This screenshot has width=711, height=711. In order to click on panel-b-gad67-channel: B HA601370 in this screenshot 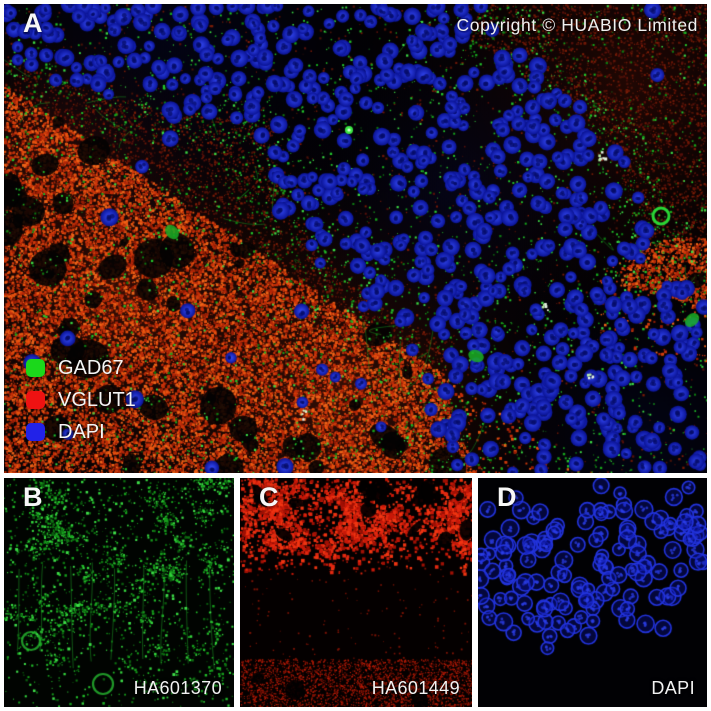, I will do `click(119, 592)`.